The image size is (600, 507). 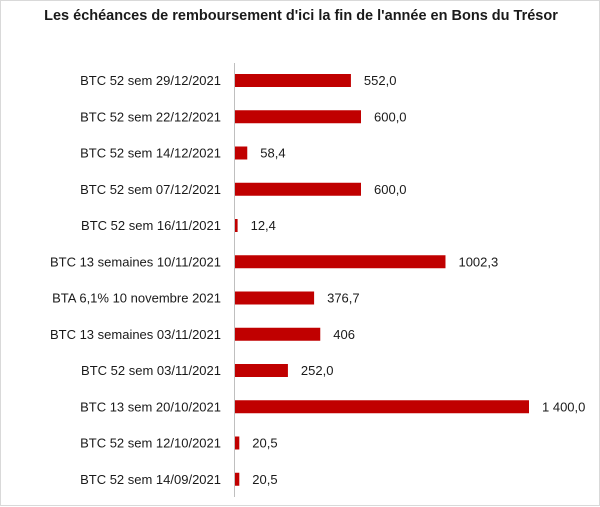 What do you see at coordinates (272, 153) in the screenshot?
I see `data-label: 58,4` at bounding box center [272, 153].